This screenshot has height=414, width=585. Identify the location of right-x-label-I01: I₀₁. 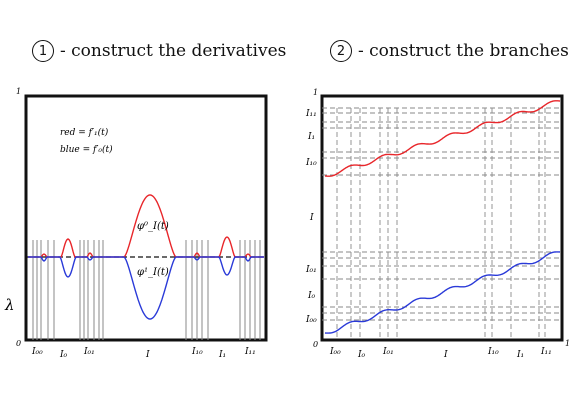
(388, 352).